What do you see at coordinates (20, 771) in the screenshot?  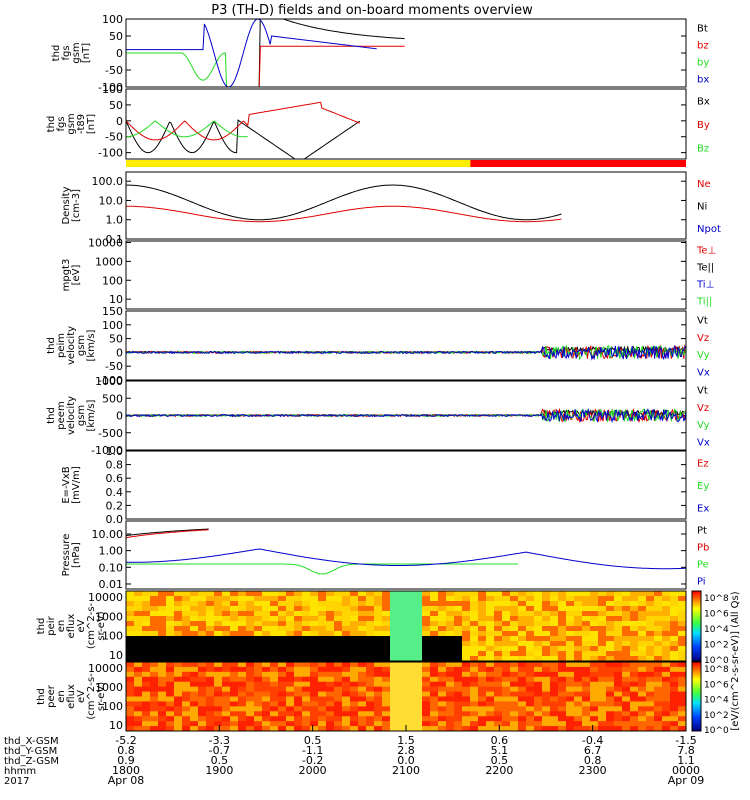 I see `xaxis-row-label: hhmm` at bounding box center [20, 771].